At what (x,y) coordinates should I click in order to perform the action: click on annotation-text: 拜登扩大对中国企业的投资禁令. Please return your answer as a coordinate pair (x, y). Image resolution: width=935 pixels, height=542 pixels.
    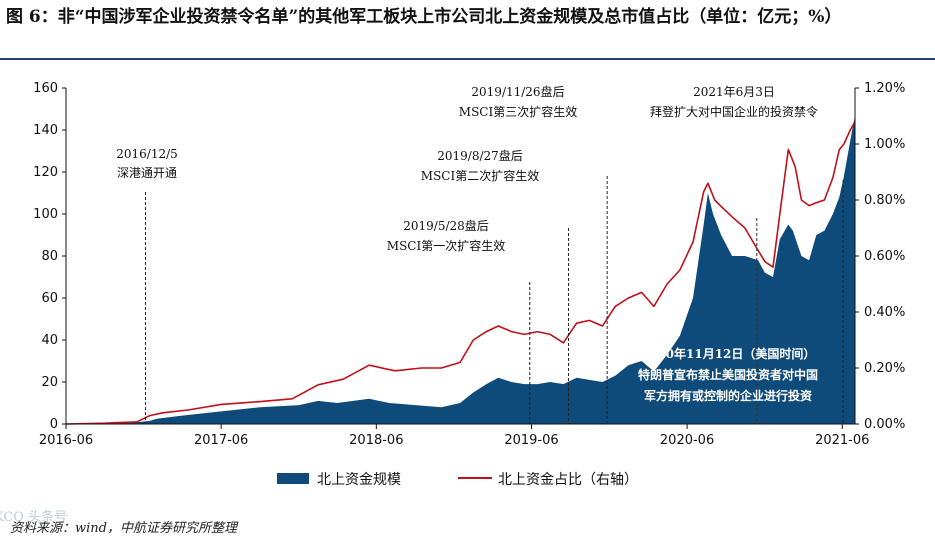
    Looking at the image, I should click on (734, 111).